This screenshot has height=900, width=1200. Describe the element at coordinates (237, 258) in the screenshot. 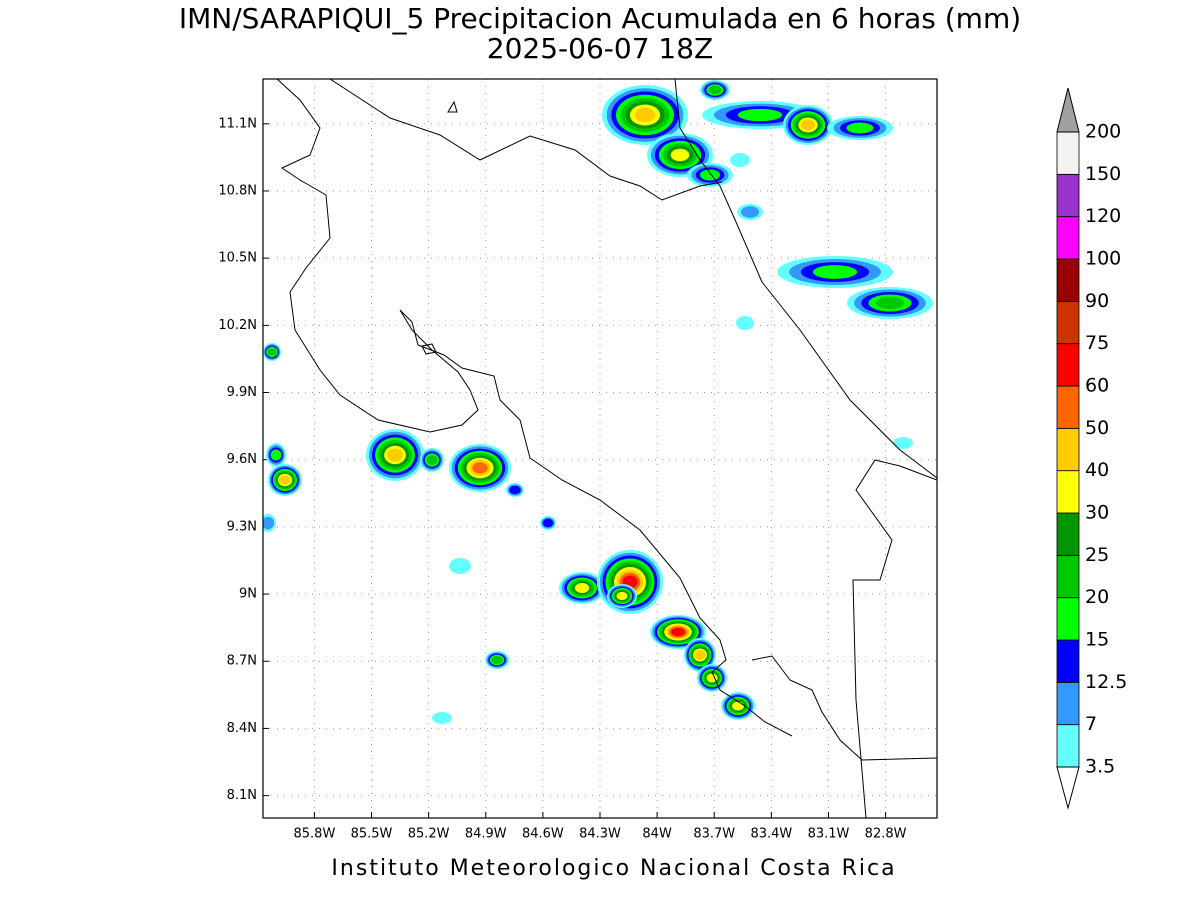

I see `lat-tick-label: 10.5N` at that location.